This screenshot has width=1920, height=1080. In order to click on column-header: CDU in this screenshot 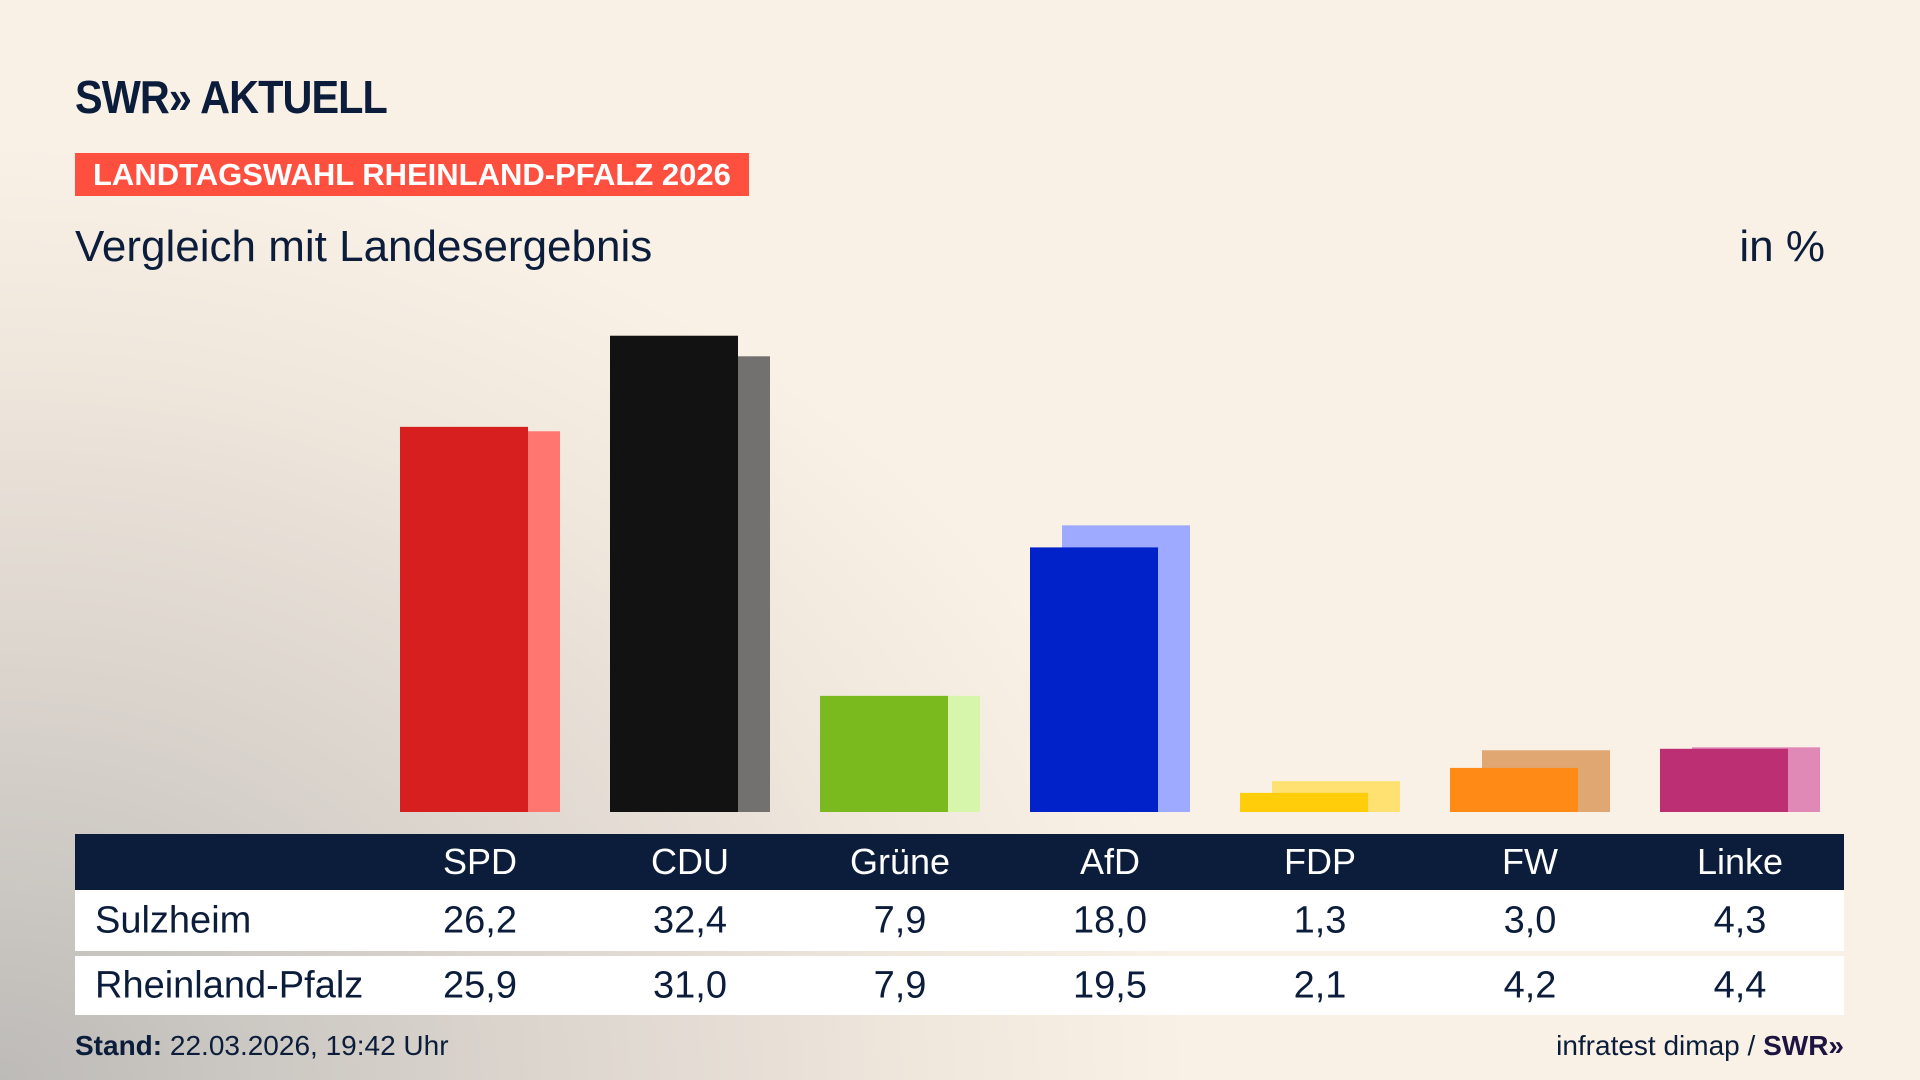, I will do `click(690, 861)`.